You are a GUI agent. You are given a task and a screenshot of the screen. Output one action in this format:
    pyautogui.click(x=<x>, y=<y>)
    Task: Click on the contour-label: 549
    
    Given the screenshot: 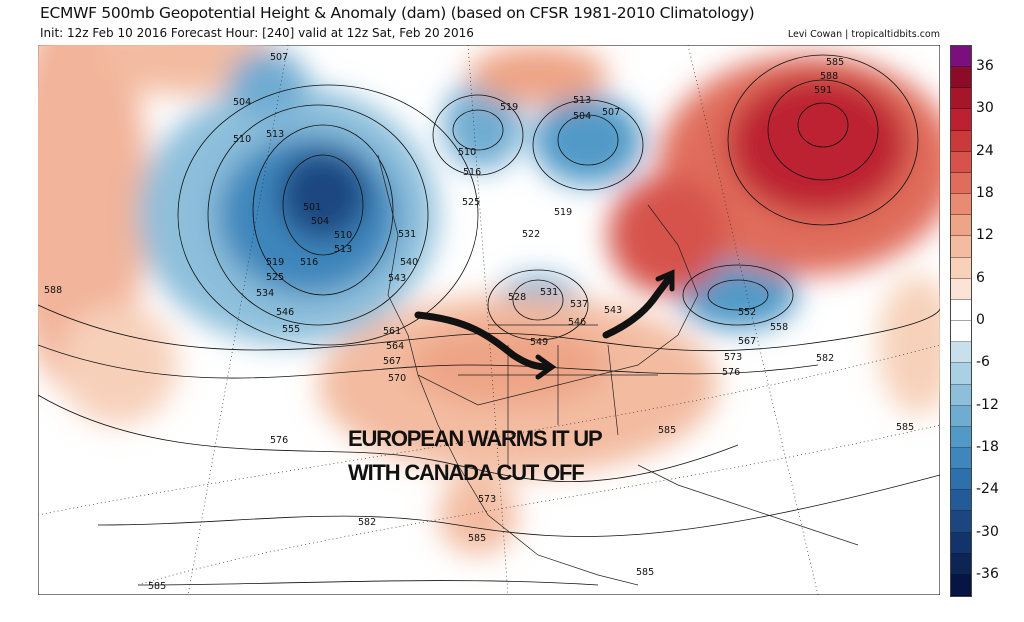 What is the action you would take?
    pyautogui.click(x=539, y=342)
    